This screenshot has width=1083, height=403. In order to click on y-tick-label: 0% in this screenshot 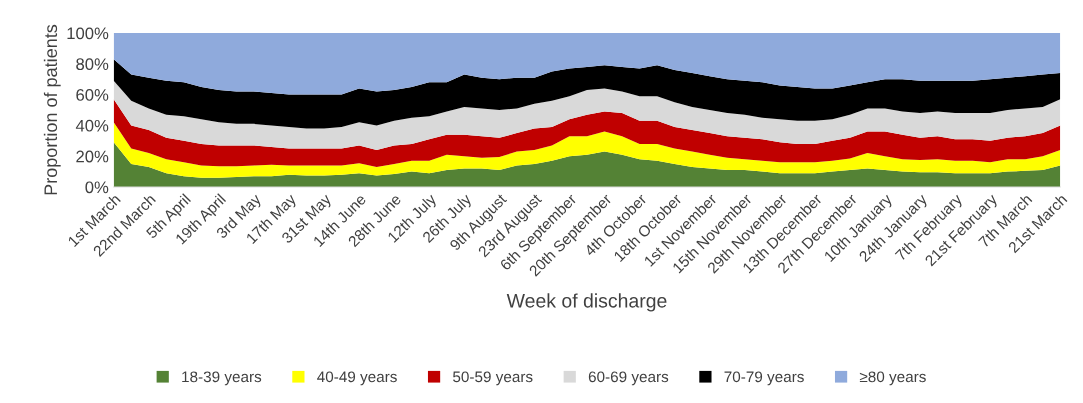, I will do `click(97, 187)`.